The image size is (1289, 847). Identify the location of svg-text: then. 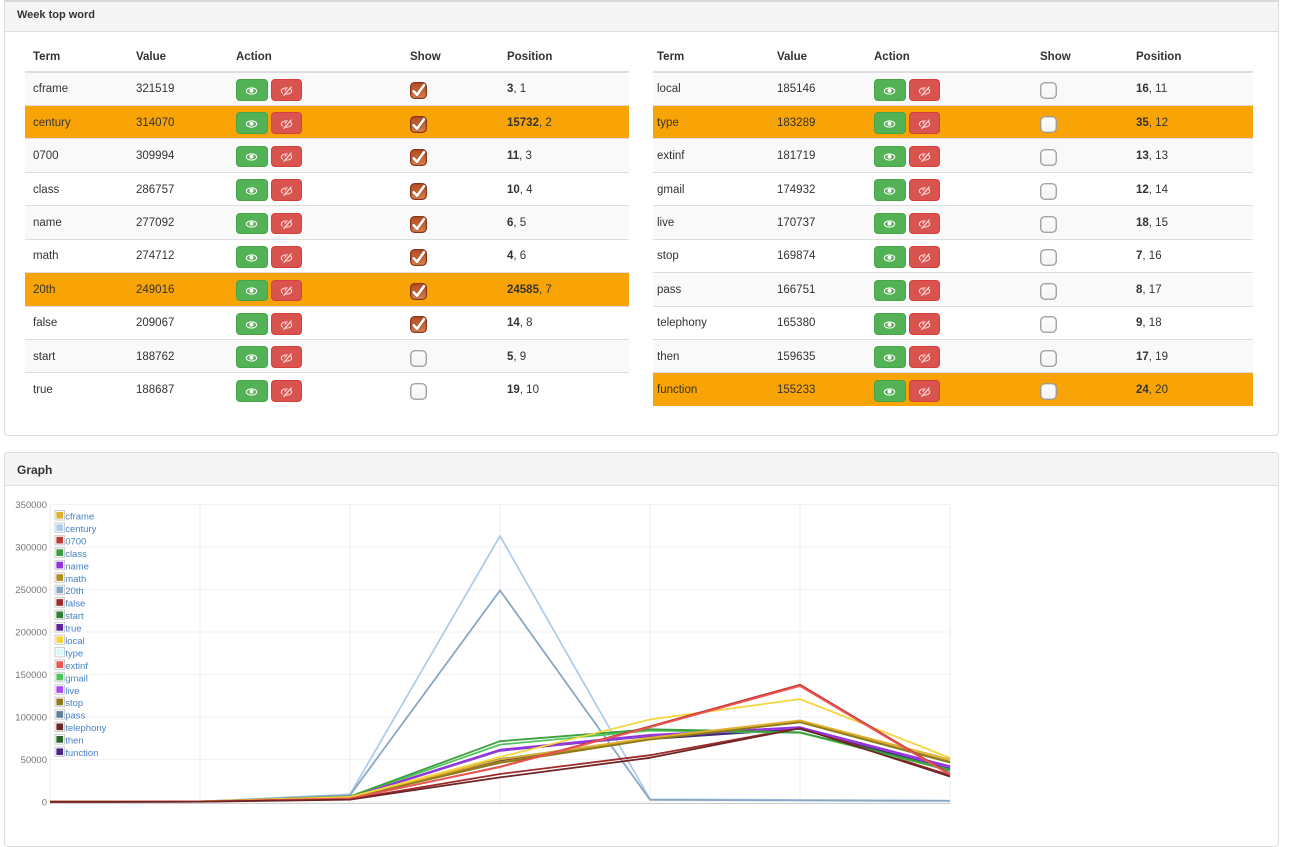
(74, 741).